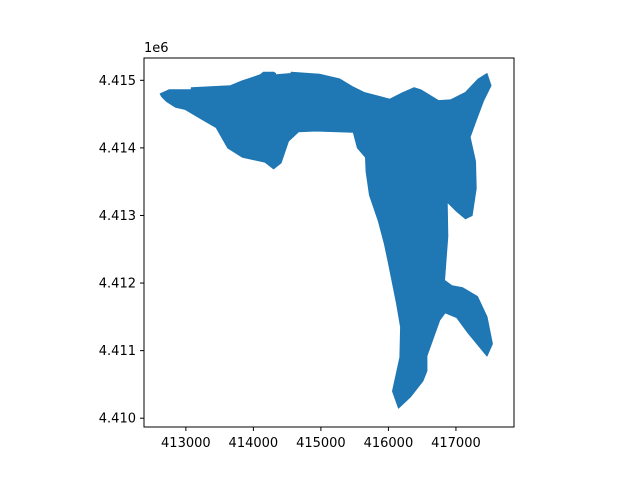 The height and width of the screenshot is (480, 640). Describe the element at coordinates (186, 443) in the screenshot. I see `x-tick-label: 413000` at that location.